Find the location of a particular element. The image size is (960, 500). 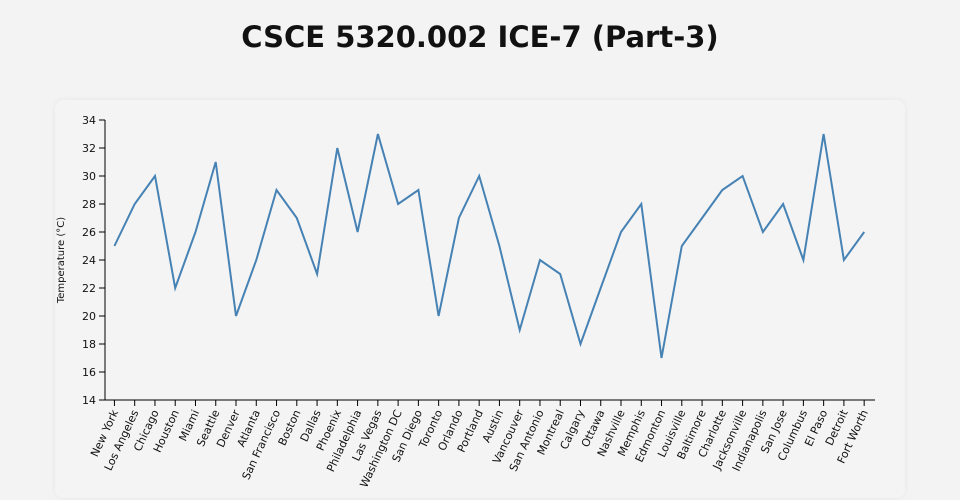

y-tick-label: 26 is located at coordinates (89, 232).